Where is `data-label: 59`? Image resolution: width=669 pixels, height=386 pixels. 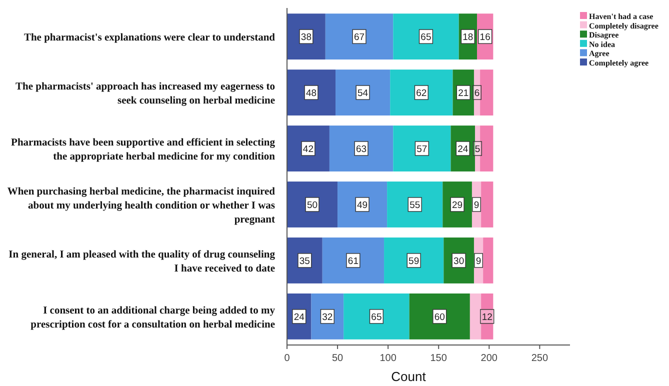 data-label: 59 is located at coordinates (414, 261).